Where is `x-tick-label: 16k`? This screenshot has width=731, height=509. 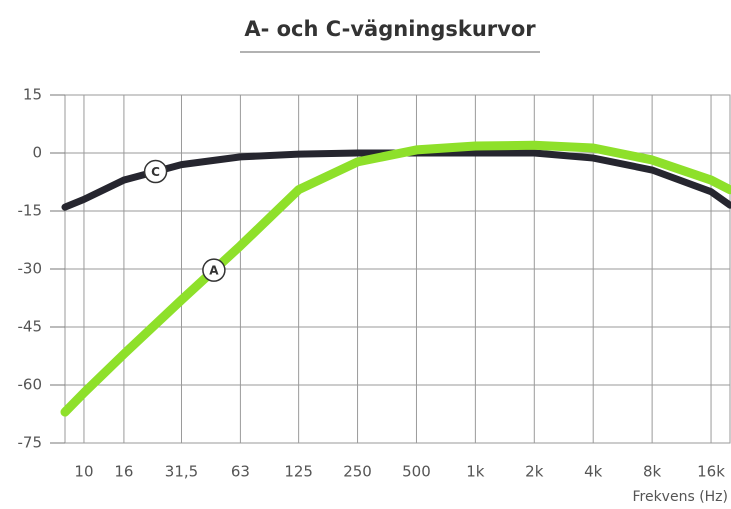
x-tick-label: 16k is located at coordinates (711, 472).